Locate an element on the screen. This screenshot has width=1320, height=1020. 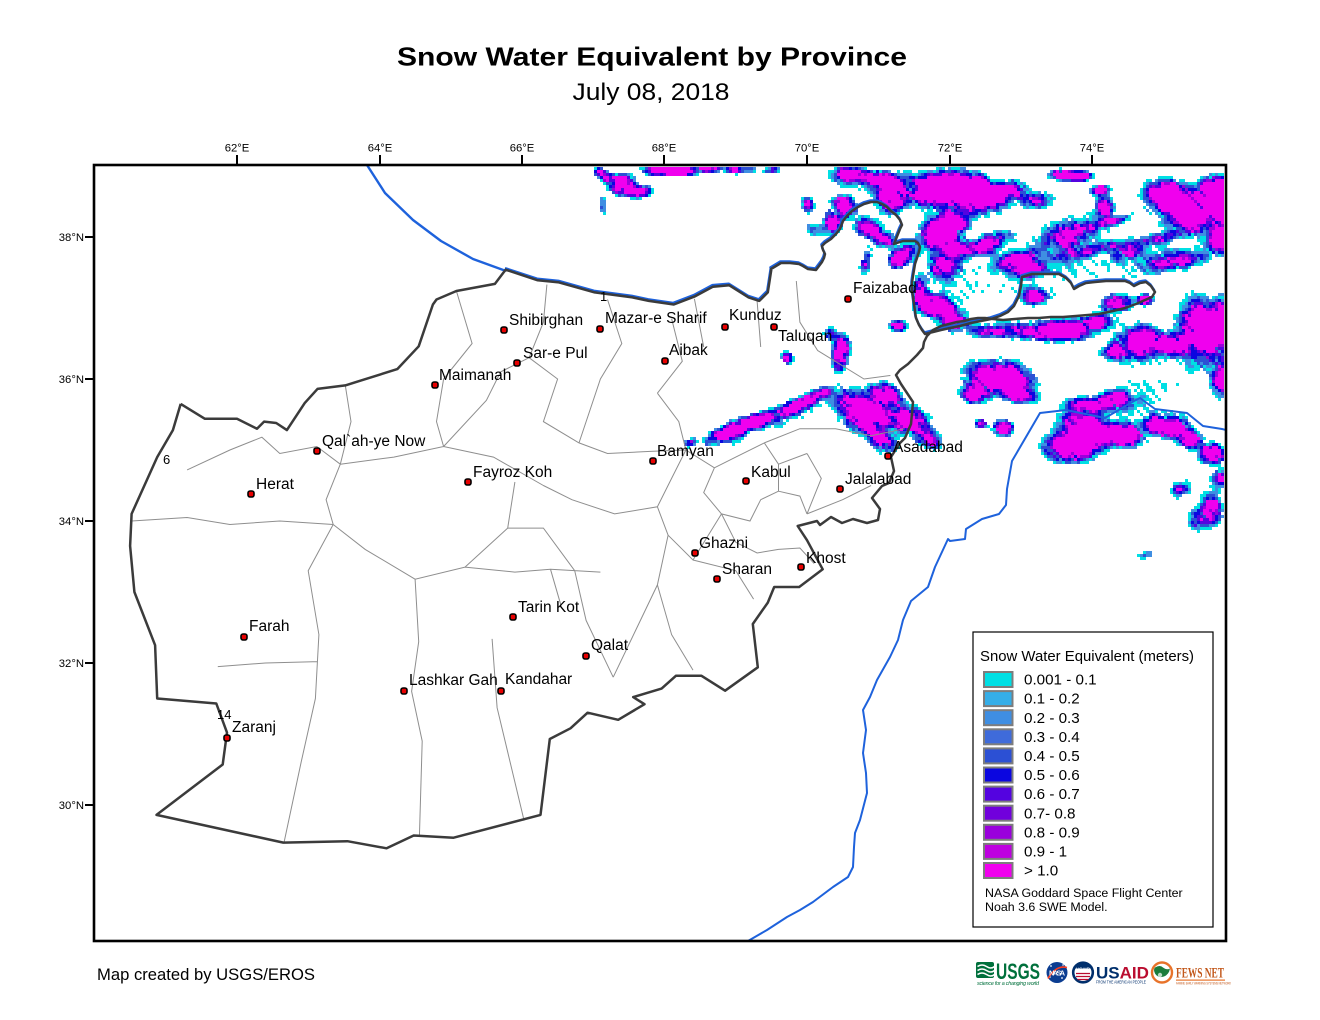
svg-text: Snow Water Equivalent (meters) is located at coordinates (1087, 657).